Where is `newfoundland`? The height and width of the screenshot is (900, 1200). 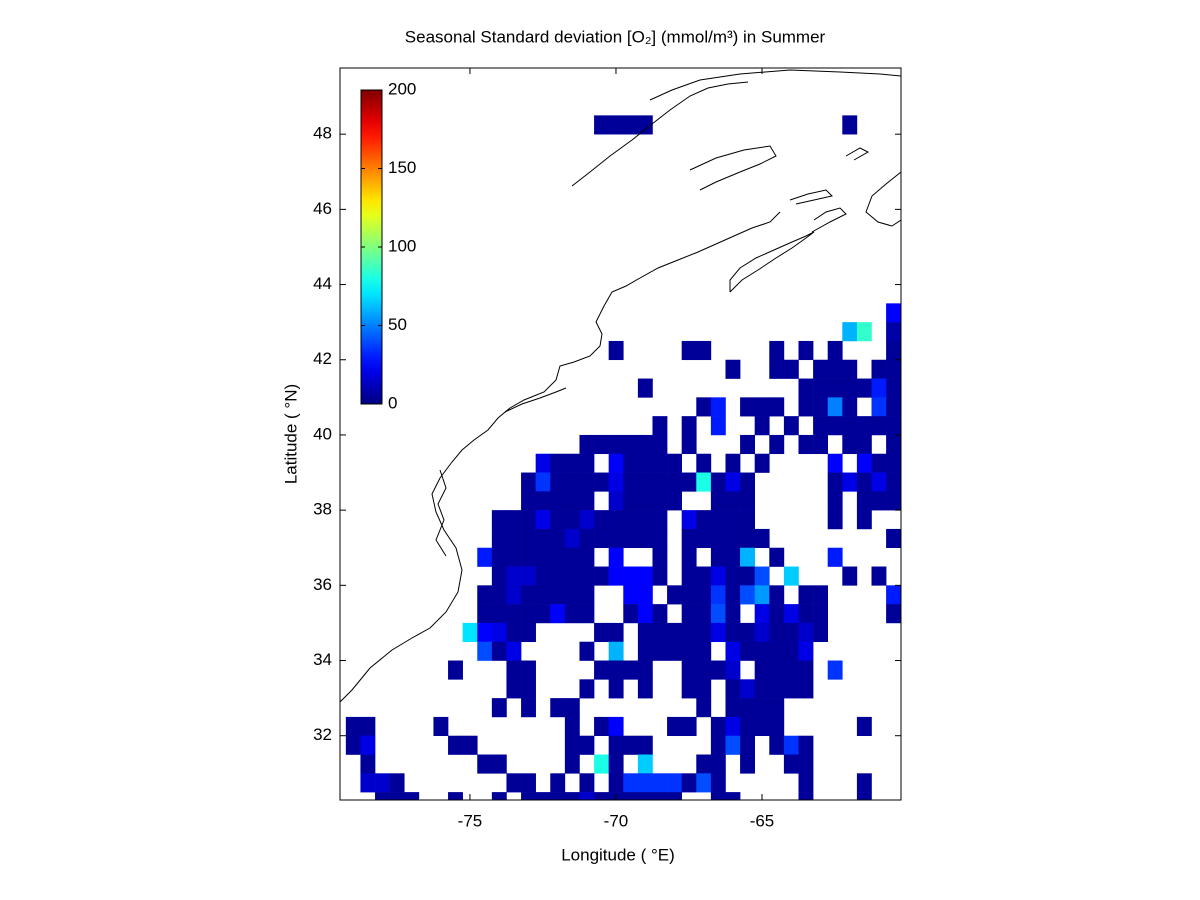
newfoundland is located at coordinates (883, 199).